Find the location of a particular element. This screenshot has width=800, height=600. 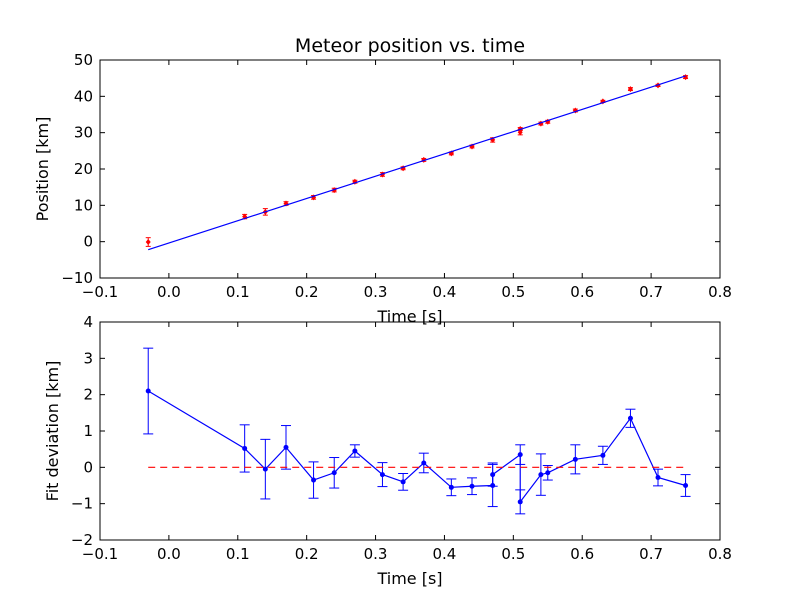

y-tick-label: 2 is located at coordinates (88, 395).